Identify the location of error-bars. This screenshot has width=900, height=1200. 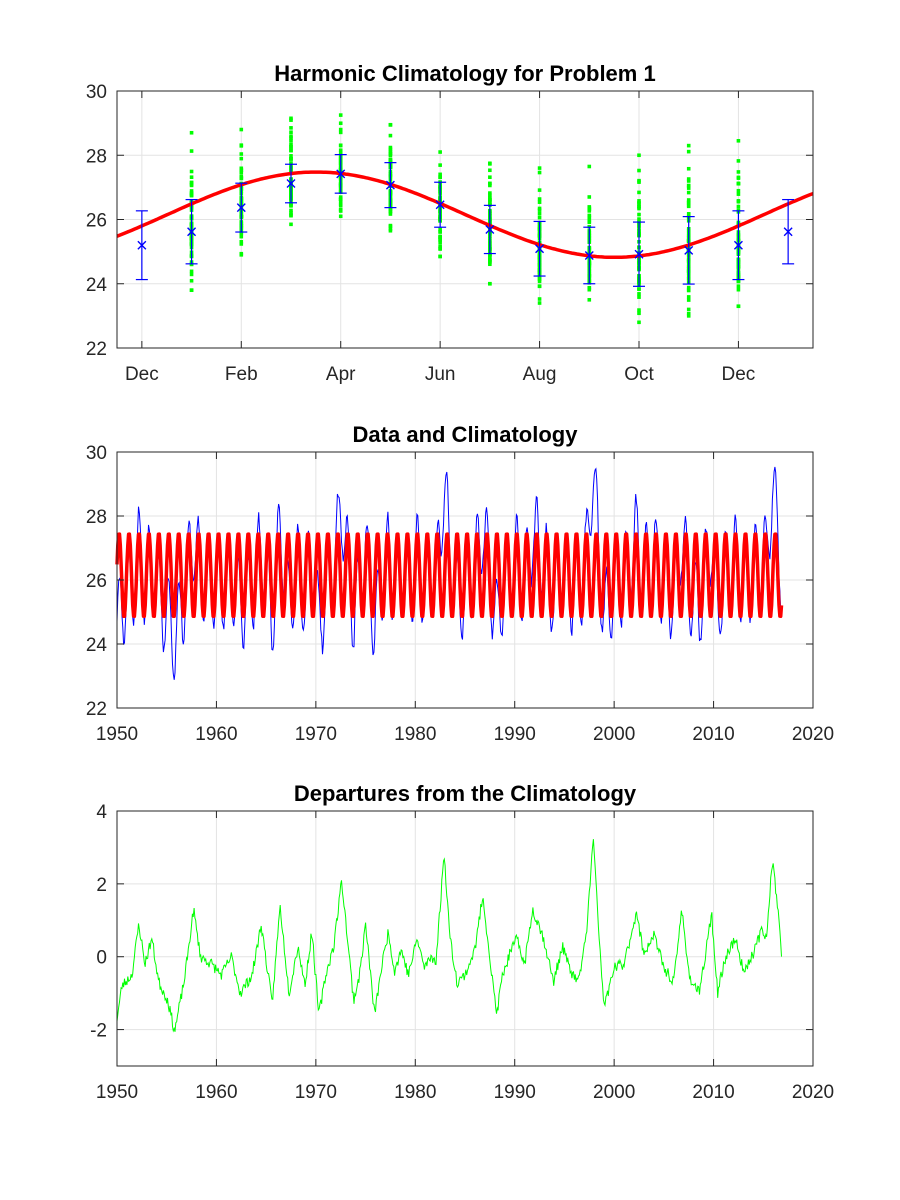
(465, 220).